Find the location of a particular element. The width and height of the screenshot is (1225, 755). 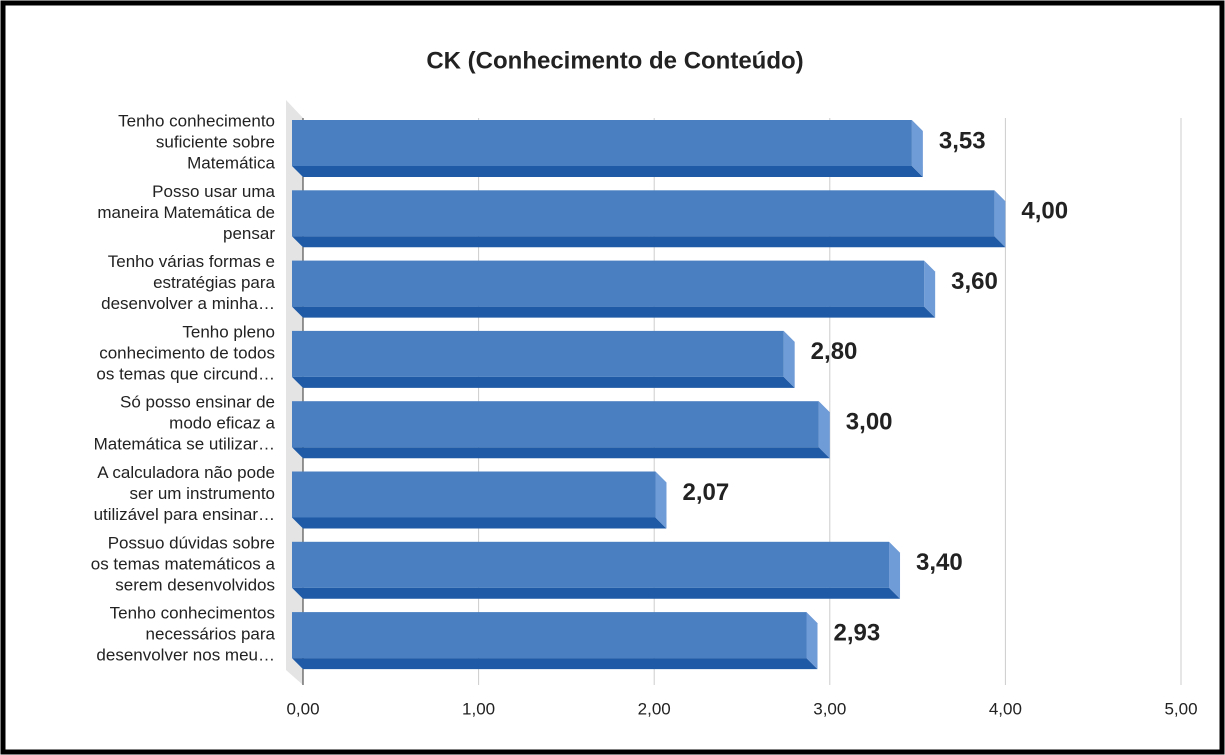

value-label: 3,00 is located at coordinates (869, 422).